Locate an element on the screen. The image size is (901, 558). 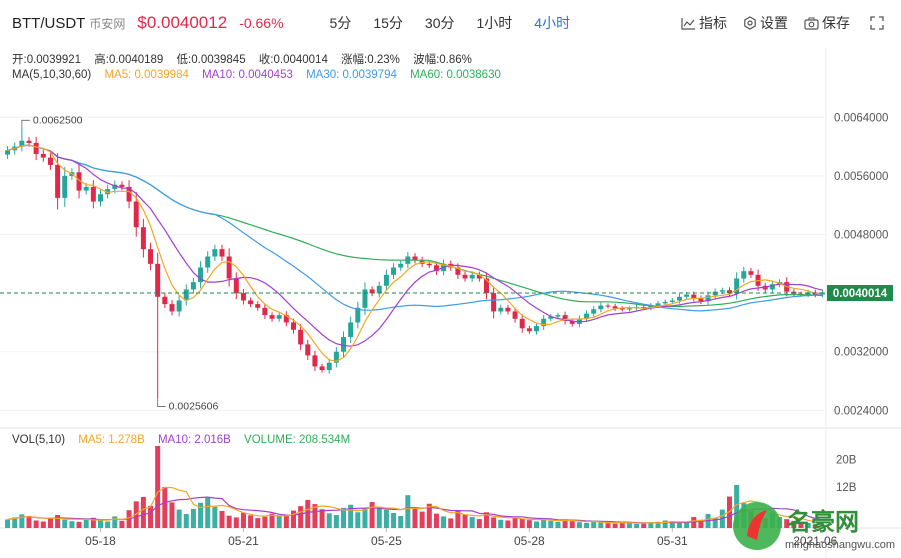
tab-5m: 5分 is located at coordinates (340, 23).